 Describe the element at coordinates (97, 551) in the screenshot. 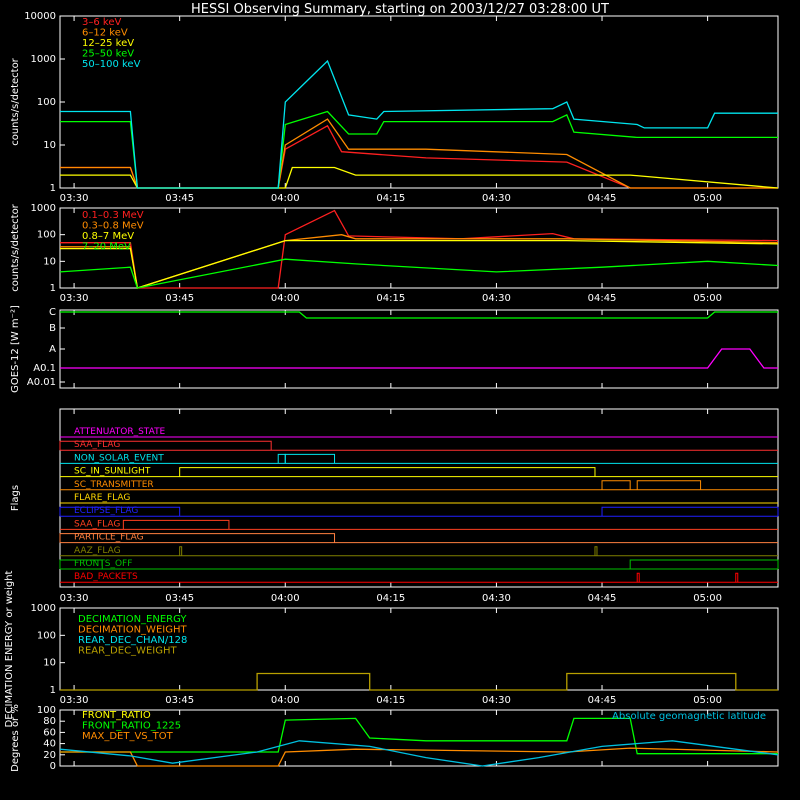

I see `flag-label: AAZ_FLAG` at that location.